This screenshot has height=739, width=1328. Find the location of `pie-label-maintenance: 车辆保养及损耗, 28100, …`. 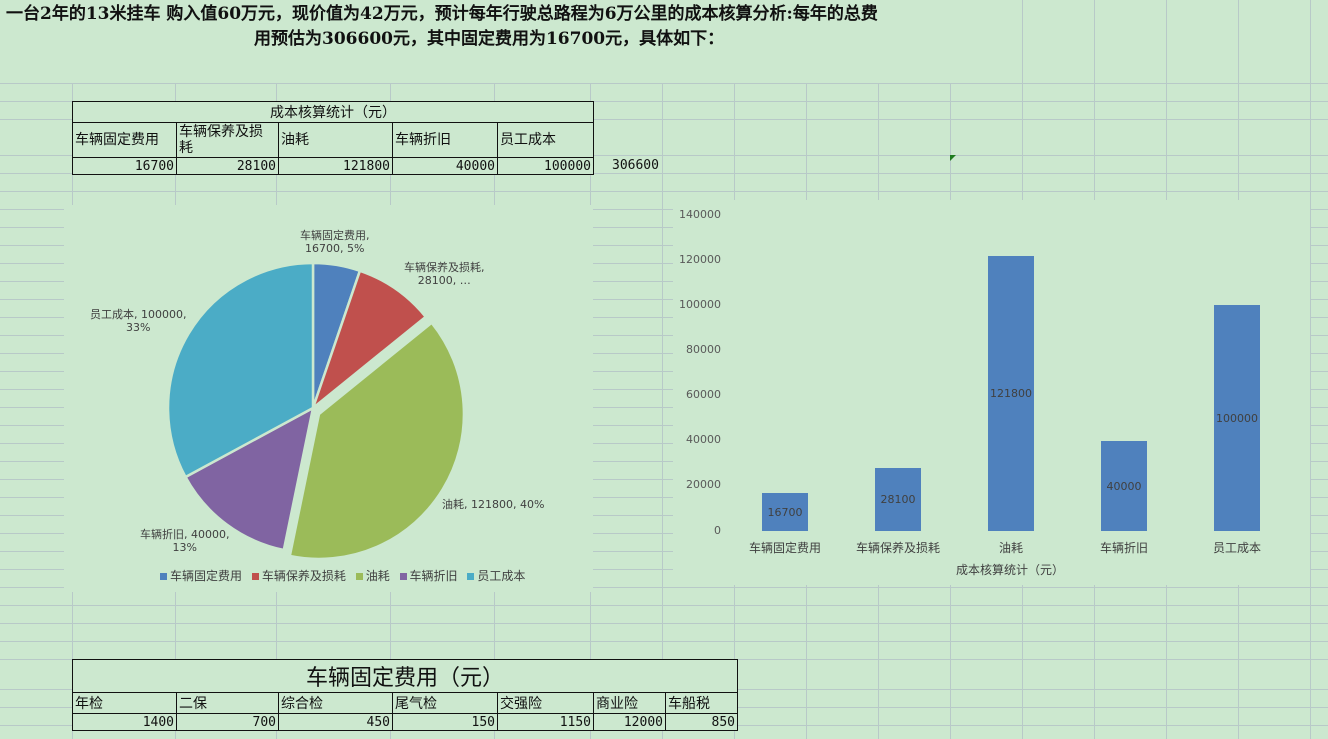

pie-label-maintenance: 车辆保养及损耗, 28100, … is located at coordinates (444, 274).